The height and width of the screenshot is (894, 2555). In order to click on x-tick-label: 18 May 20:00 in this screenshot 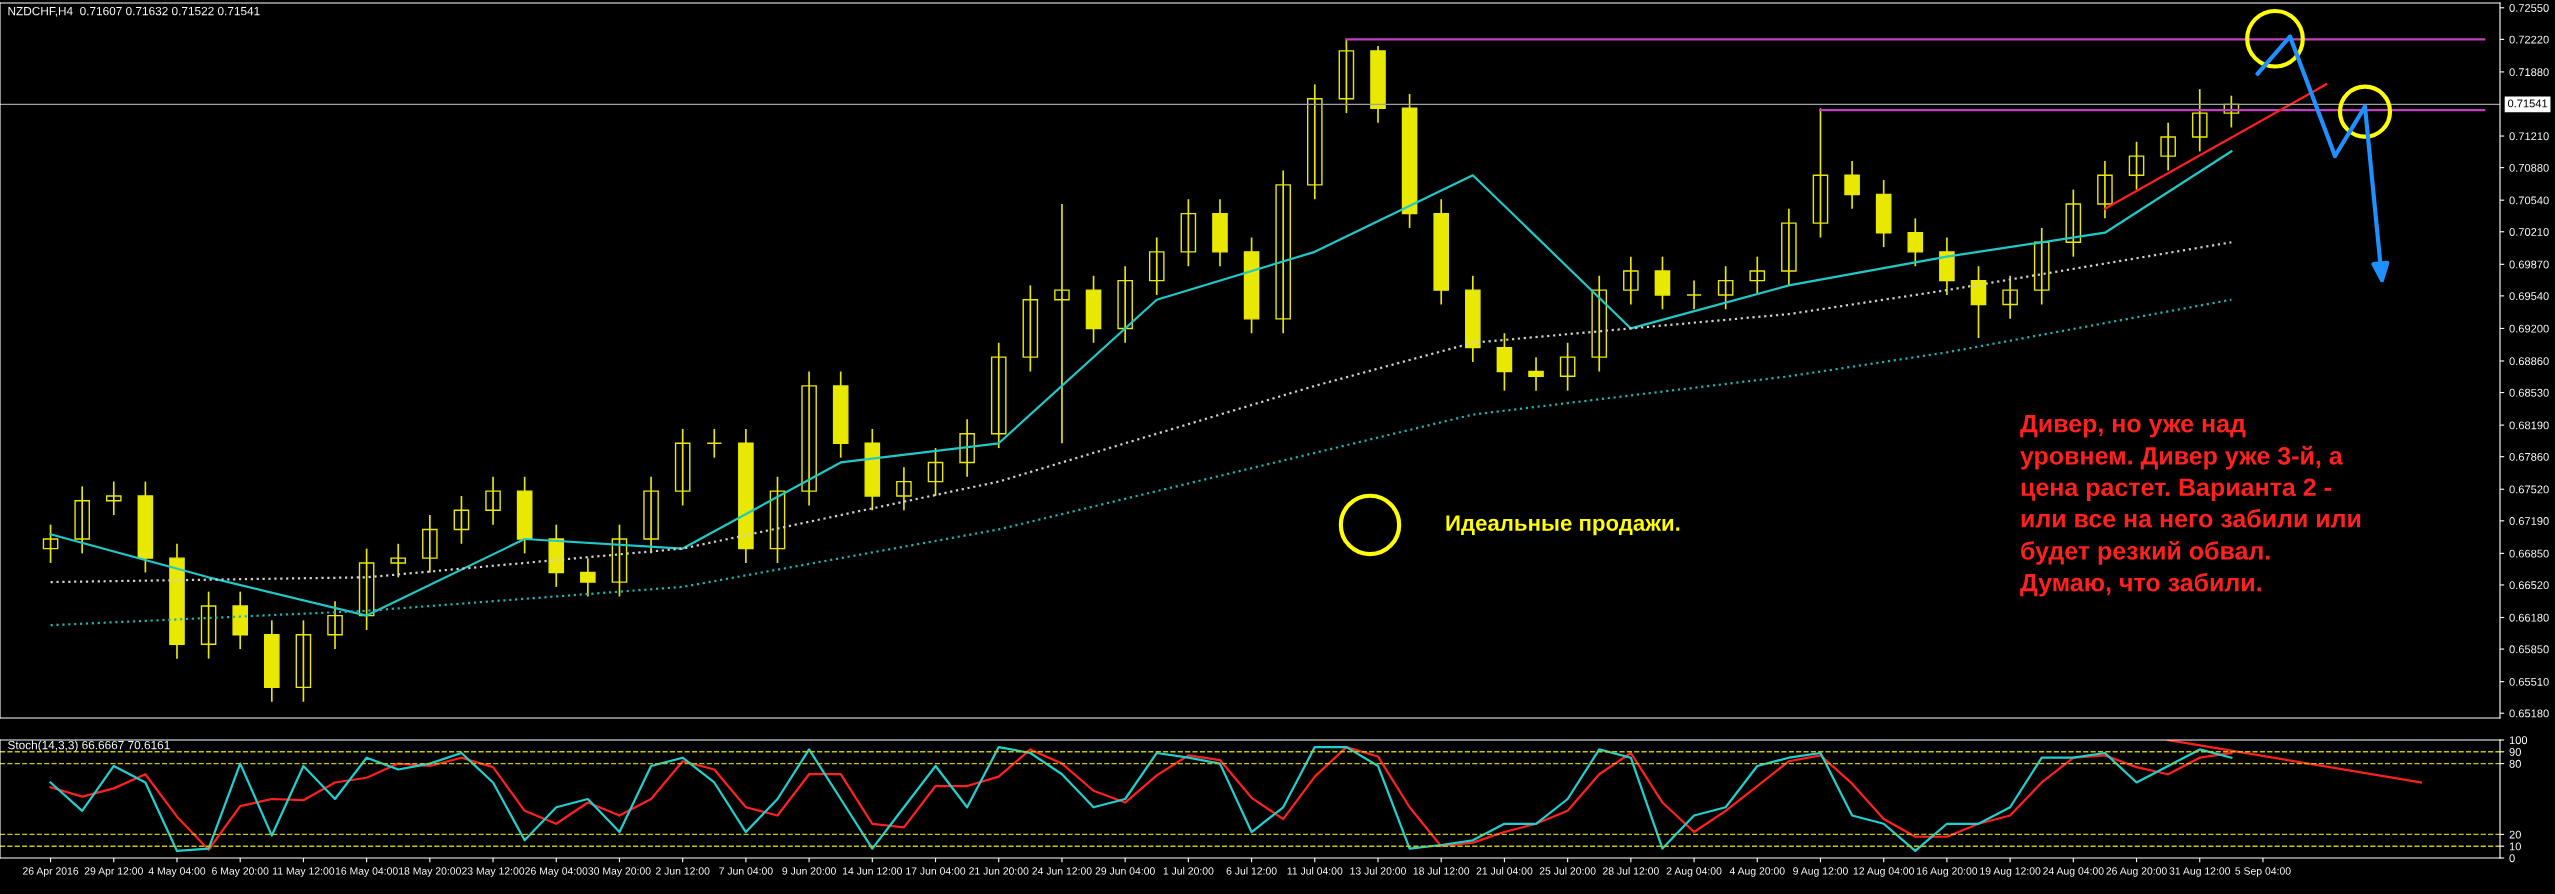, I will do `click(430, 872)`.